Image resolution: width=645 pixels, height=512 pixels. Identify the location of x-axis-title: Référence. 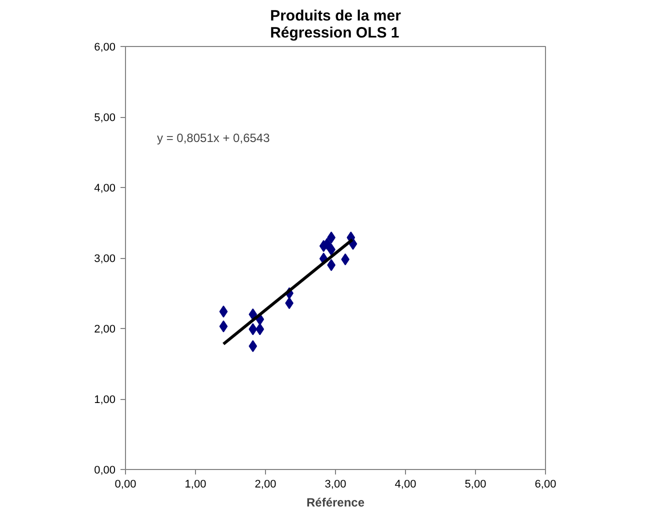
(335, 503).